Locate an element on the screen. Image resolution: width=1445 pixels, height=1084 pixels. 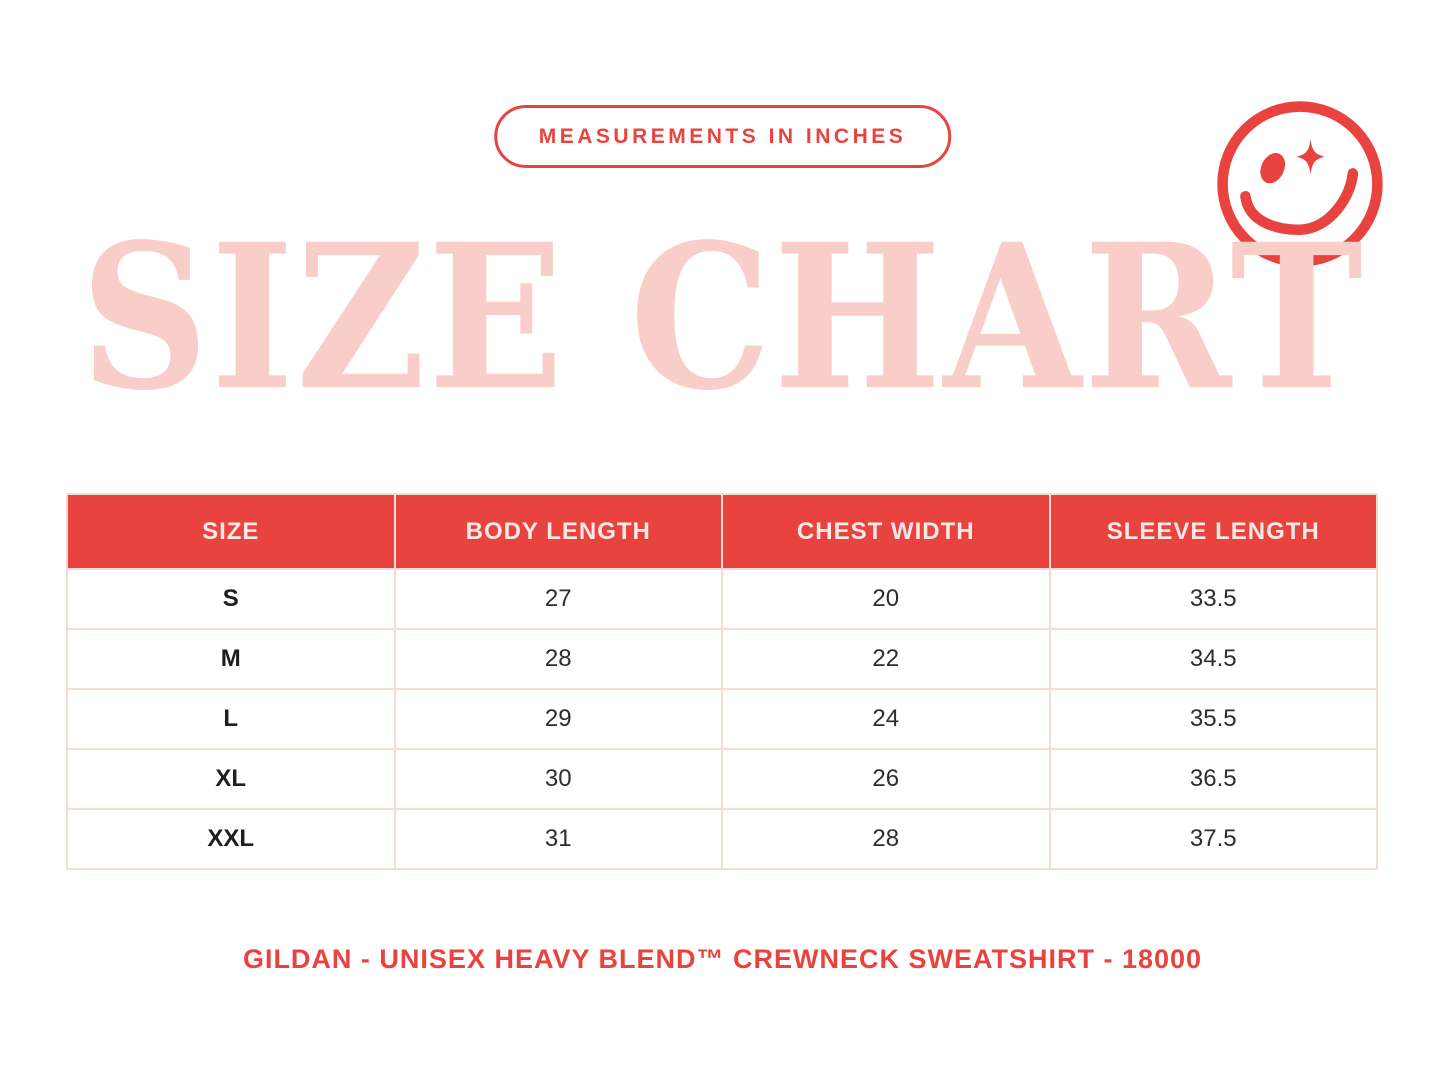
table-row-s: S 27 20 33.5 is located at coordinates (722, 599).